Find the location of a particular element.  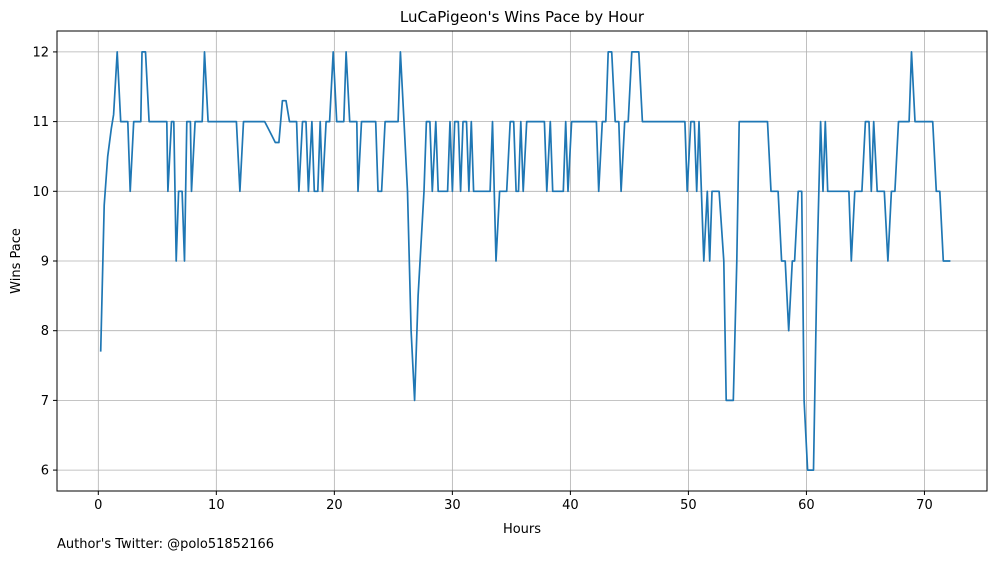

y-tick-label: 8 is located at coordinates (45, 331).